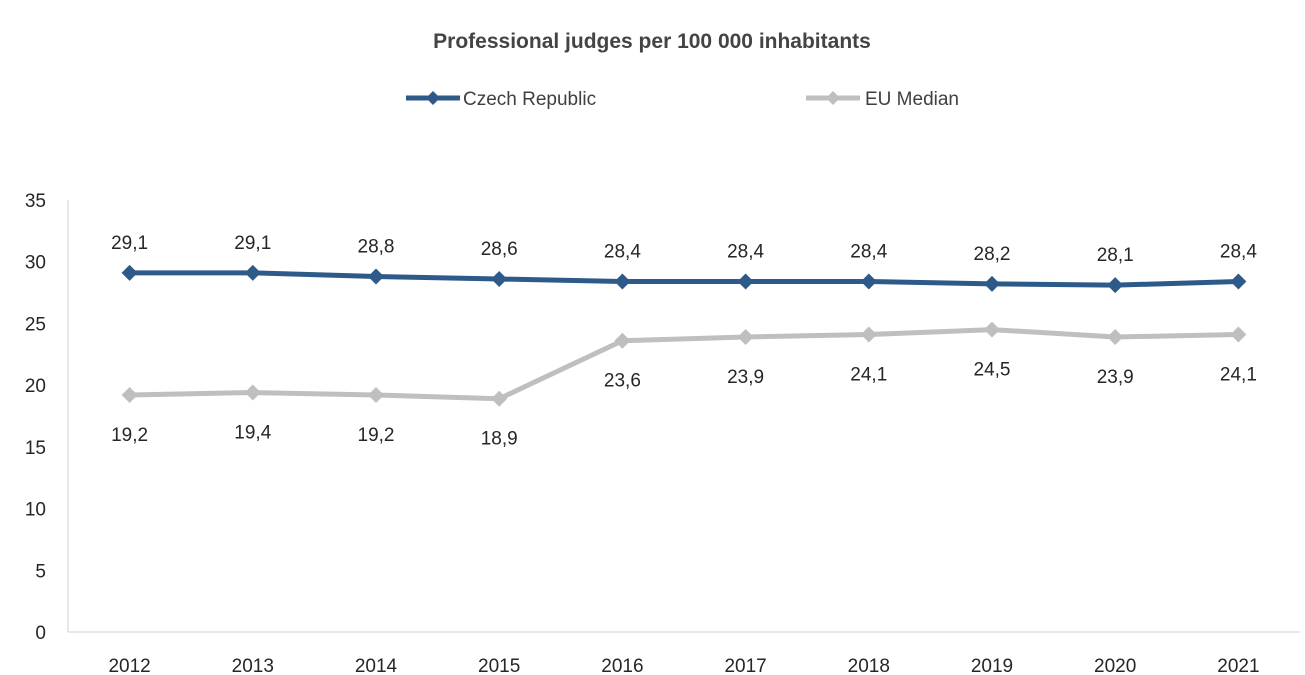 This screenshot has width=1305, height=675. I want to click on data-label-czech-republic: 28,8, so click(376, 247).